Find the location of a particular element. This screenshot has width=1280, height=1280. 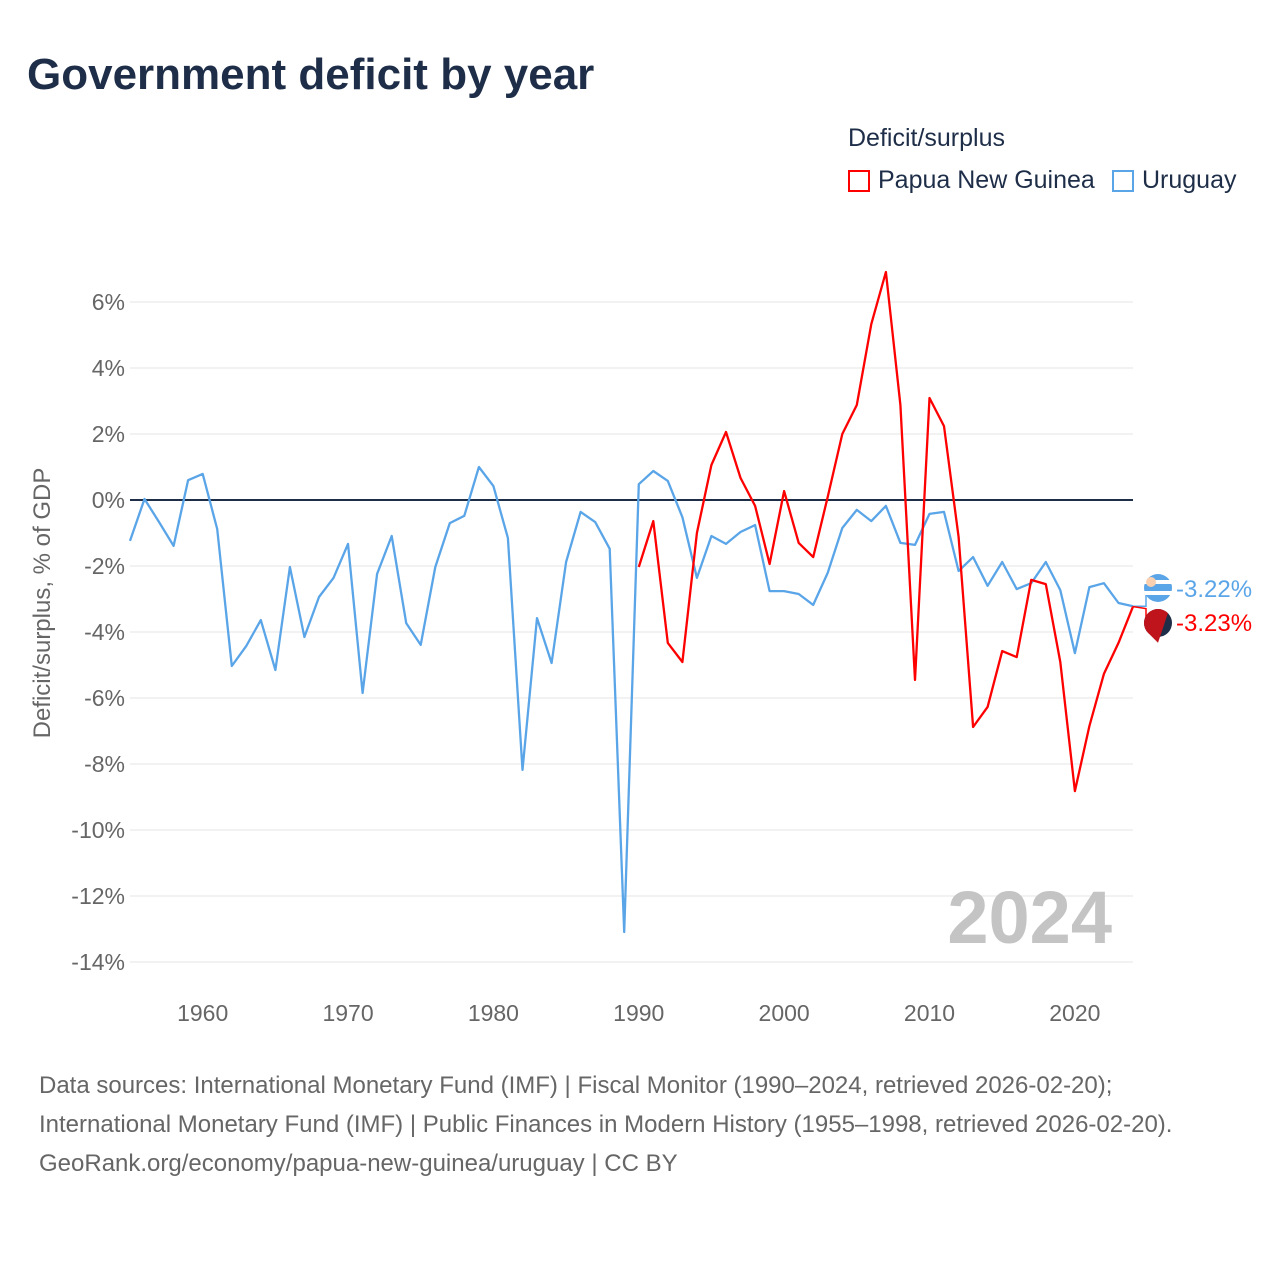

x-tick-label: 1960 is located at coordinates (202, 1013).